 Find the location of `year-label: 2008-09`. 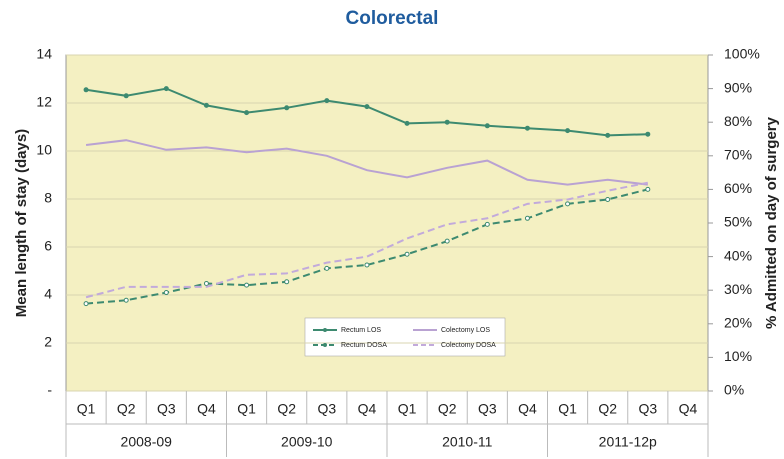

year-label: 2008-09 is located at coordinates (147, 442).